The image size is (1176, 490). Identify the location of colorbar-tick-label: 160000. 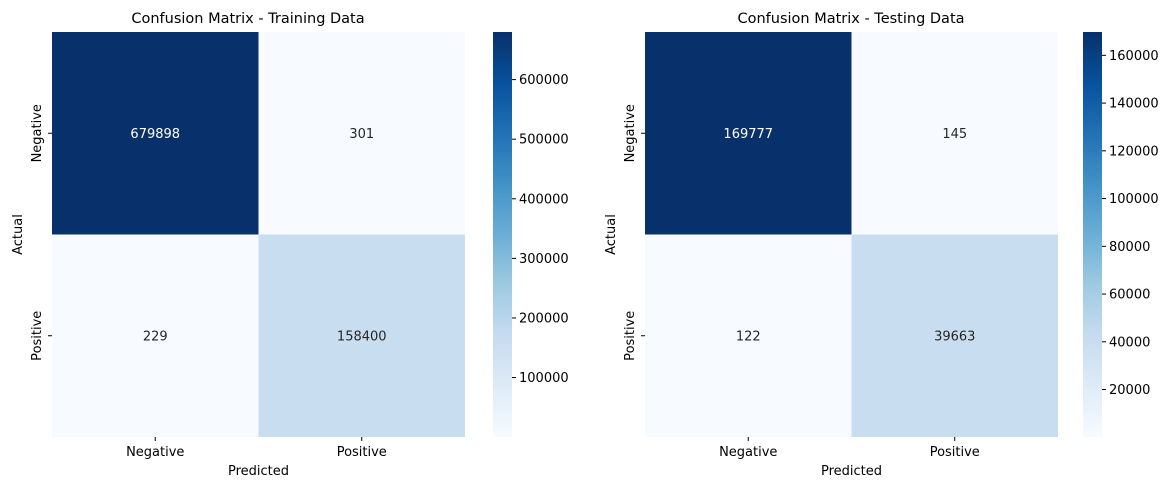
(1134, 56).